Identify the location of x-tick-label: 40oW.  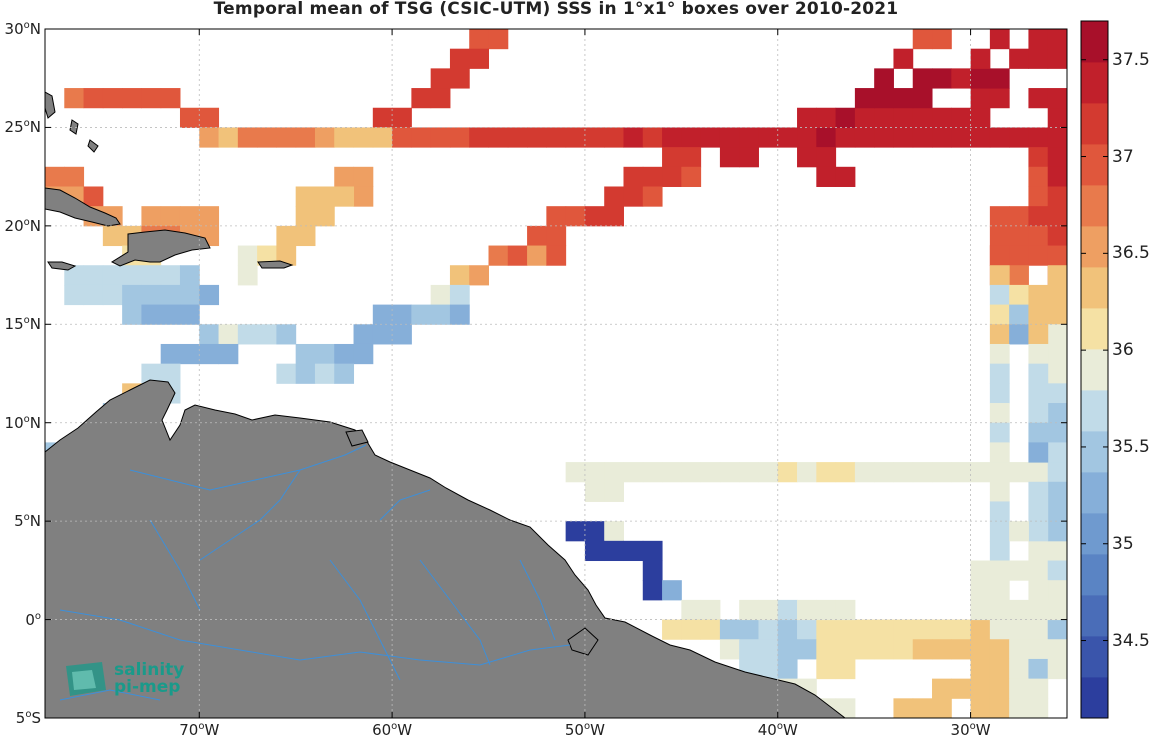
(777, 730).